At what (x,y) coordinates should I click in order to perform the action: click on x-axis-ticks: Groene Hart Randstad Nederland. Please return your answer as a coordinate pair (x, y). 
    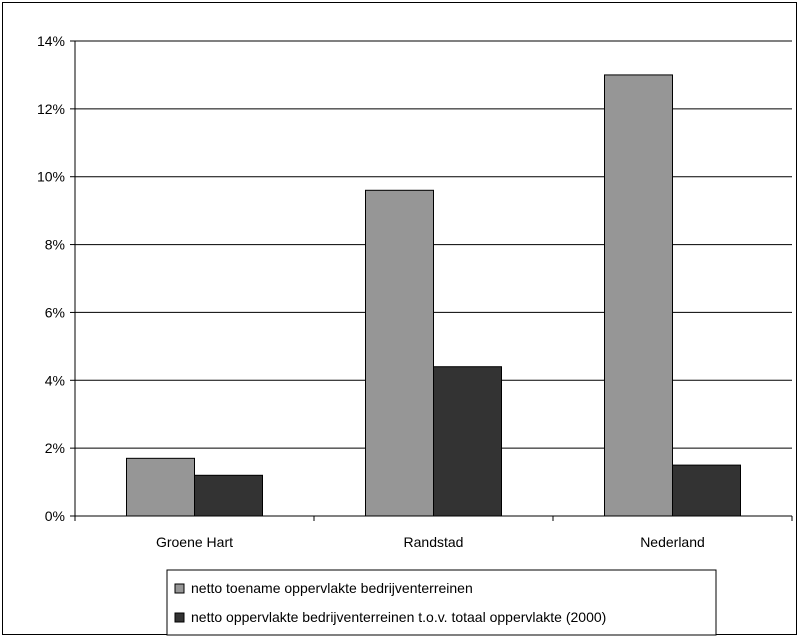
    Looking at the image, I should click on (433, 533).